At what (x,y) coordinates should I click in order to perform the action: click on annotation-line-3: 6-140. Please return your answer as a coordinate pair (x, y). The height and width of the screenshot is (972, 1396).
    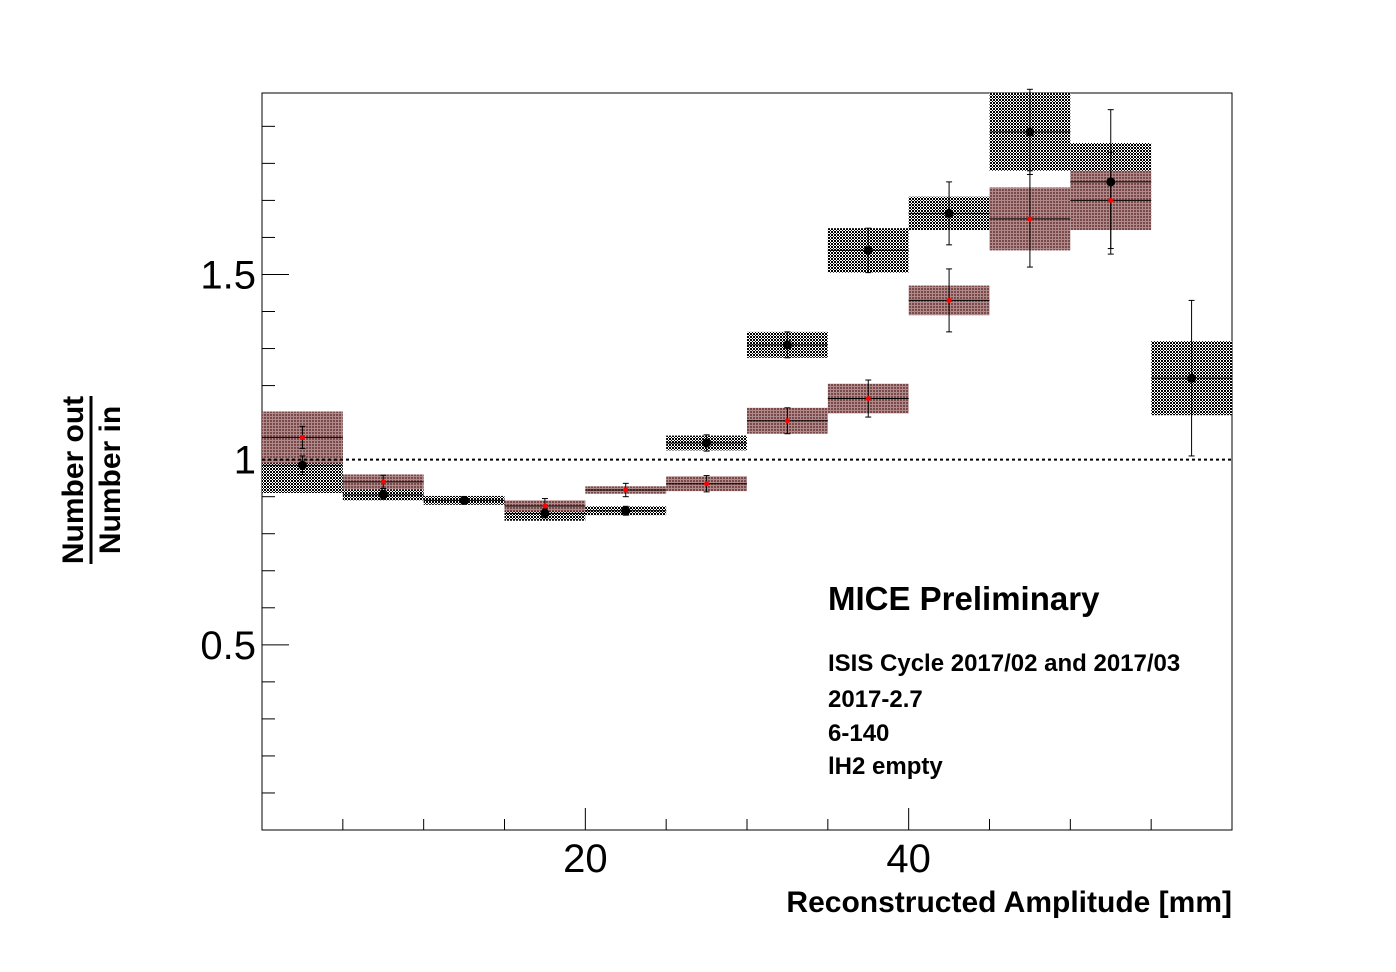
    Looking at the image, I should click on (858, 733).